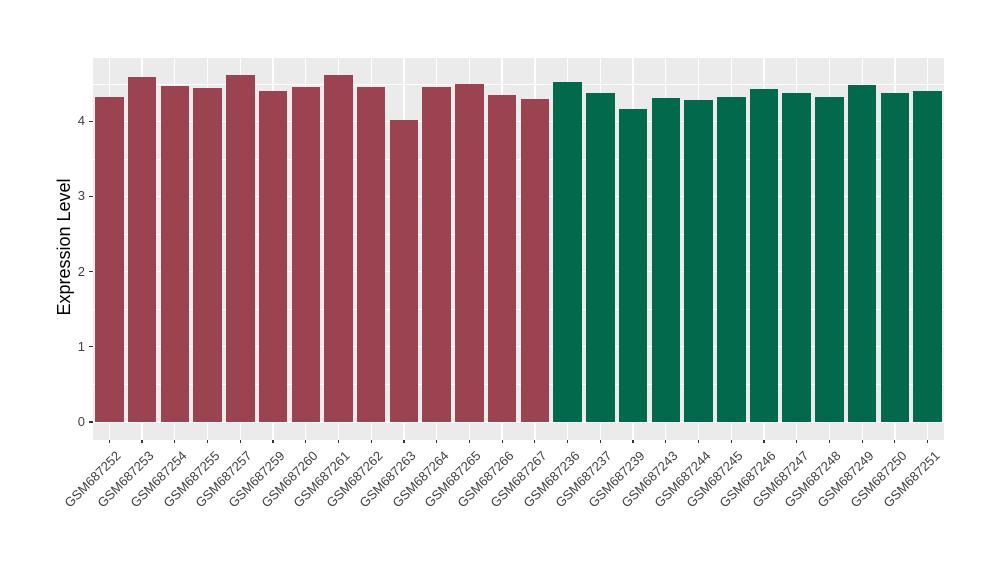 The image size is (1000, 580). I want to click on bar-GSM687248, so click(829, 259).